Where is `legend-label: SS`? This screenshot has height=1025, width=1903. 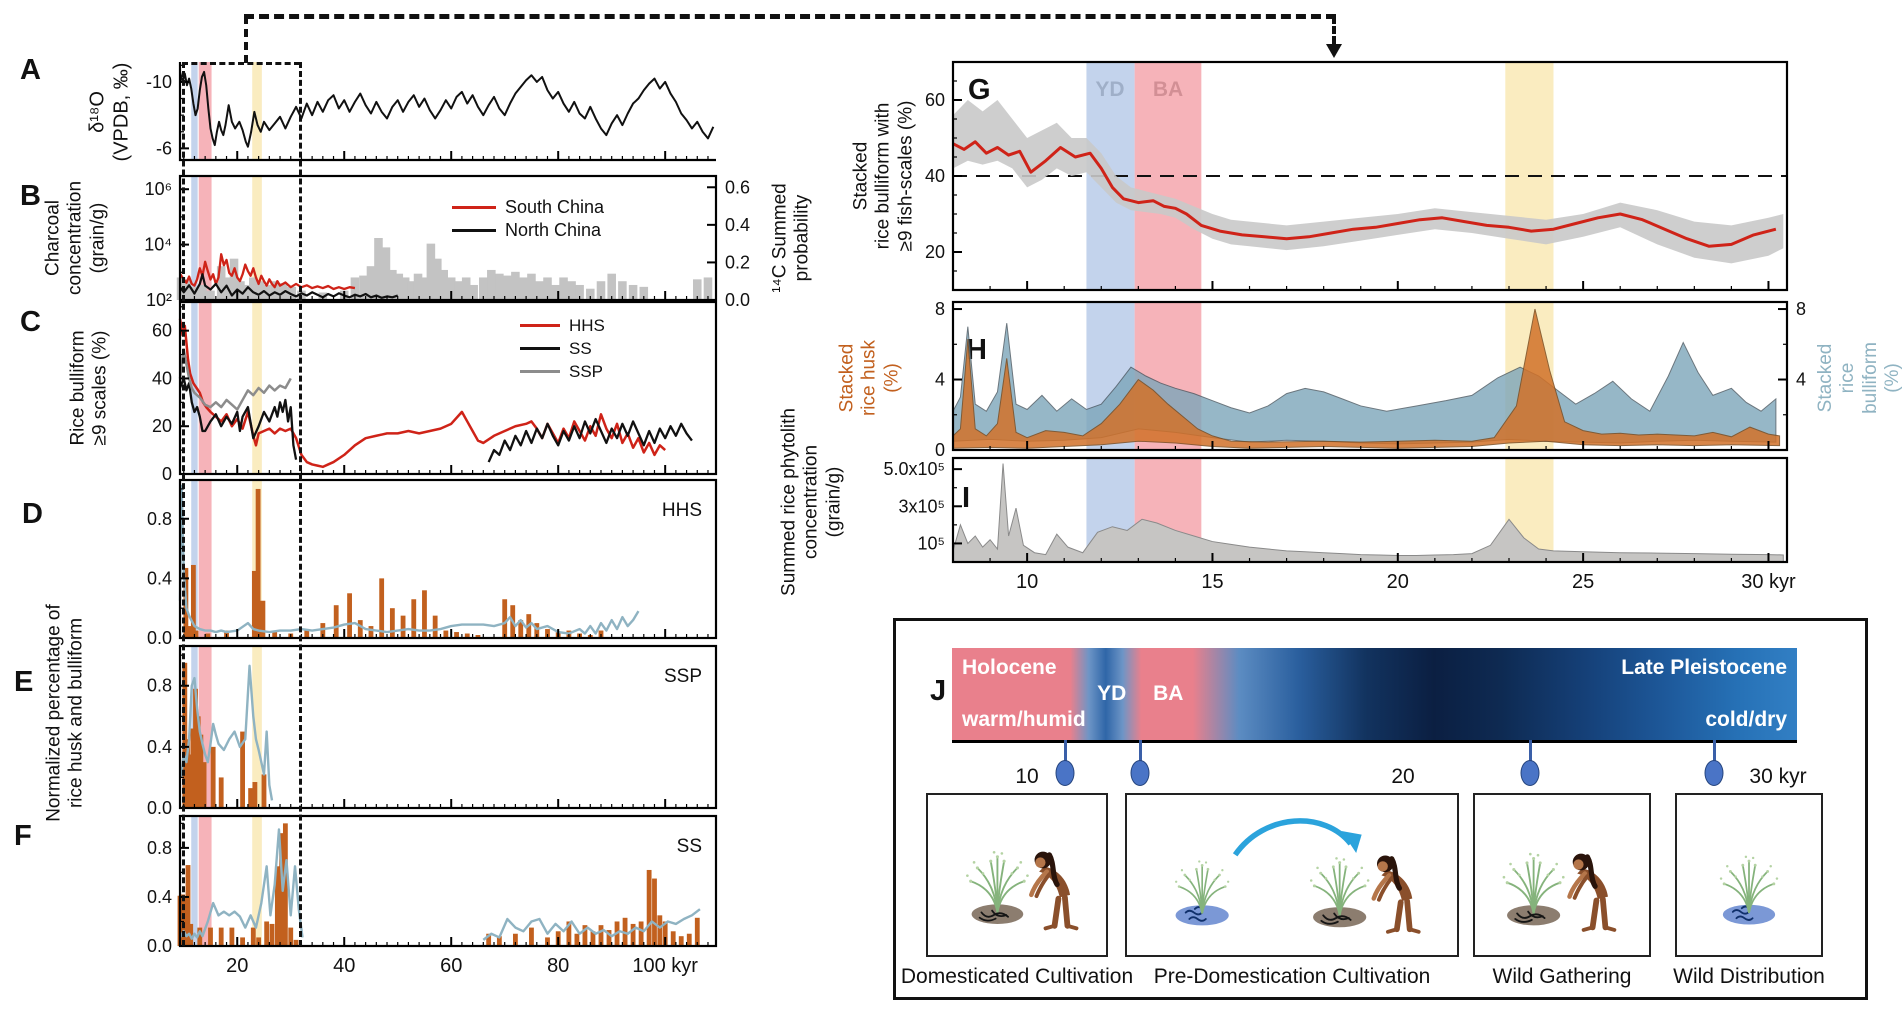
legend-label: SS is located at coordinates (580, 348).